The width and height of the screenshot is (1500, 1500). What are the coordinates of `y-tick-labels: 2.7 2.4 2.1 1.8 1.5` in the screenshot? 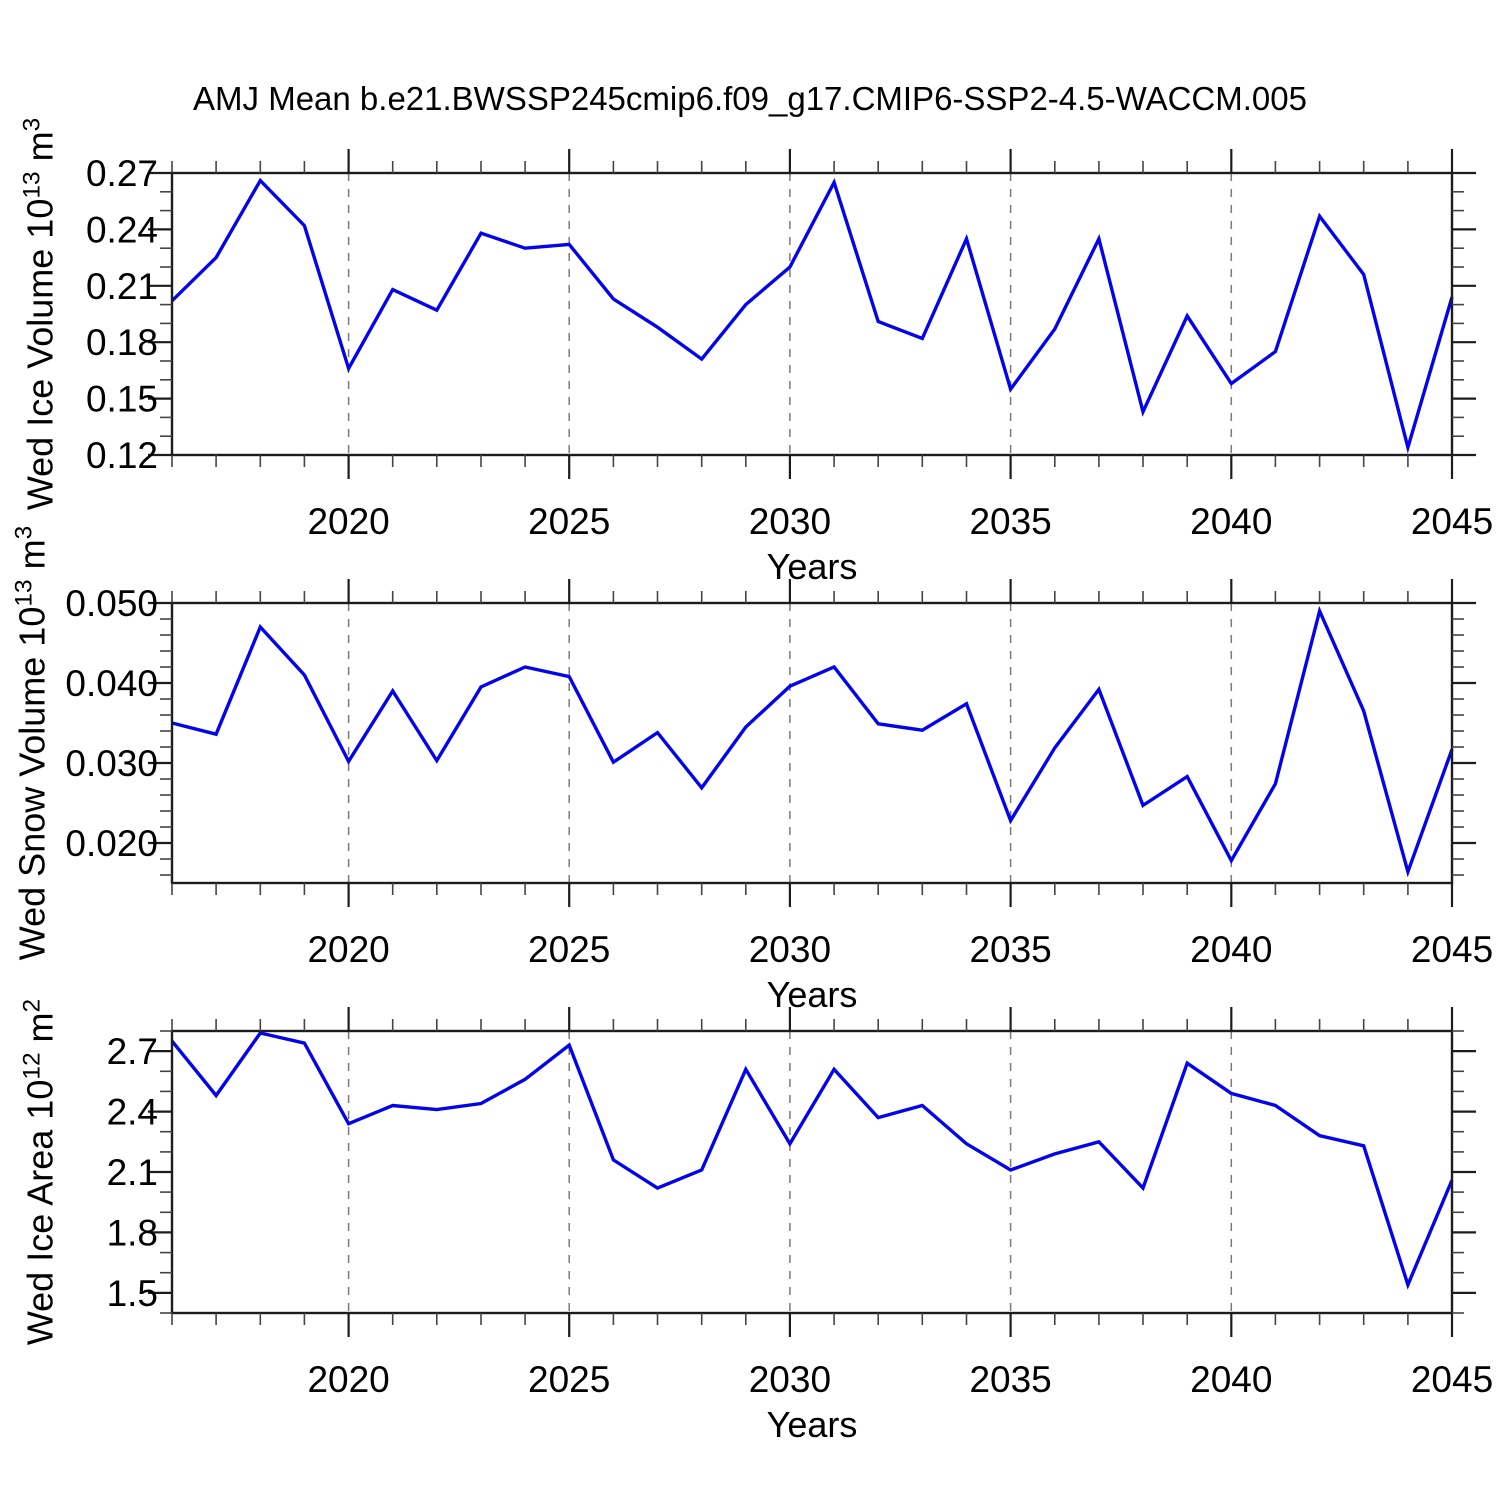 It's located at (132, 1172).